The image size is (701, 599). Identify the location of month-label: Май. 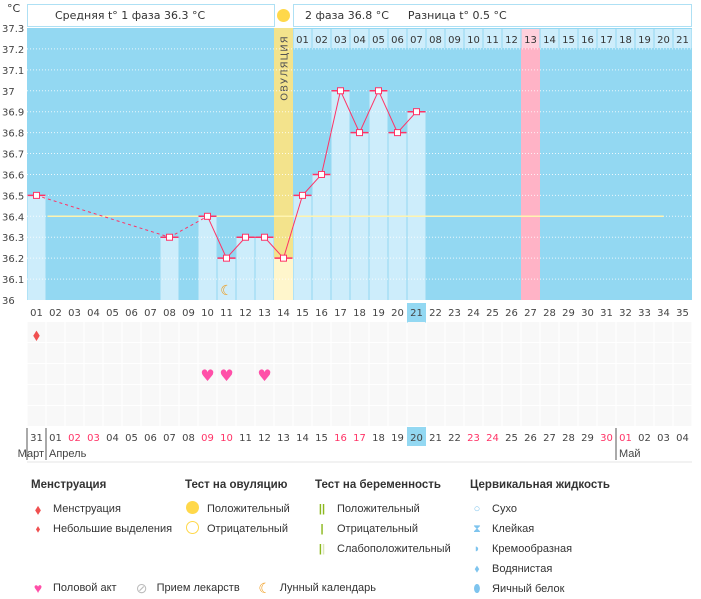
(630, 454).